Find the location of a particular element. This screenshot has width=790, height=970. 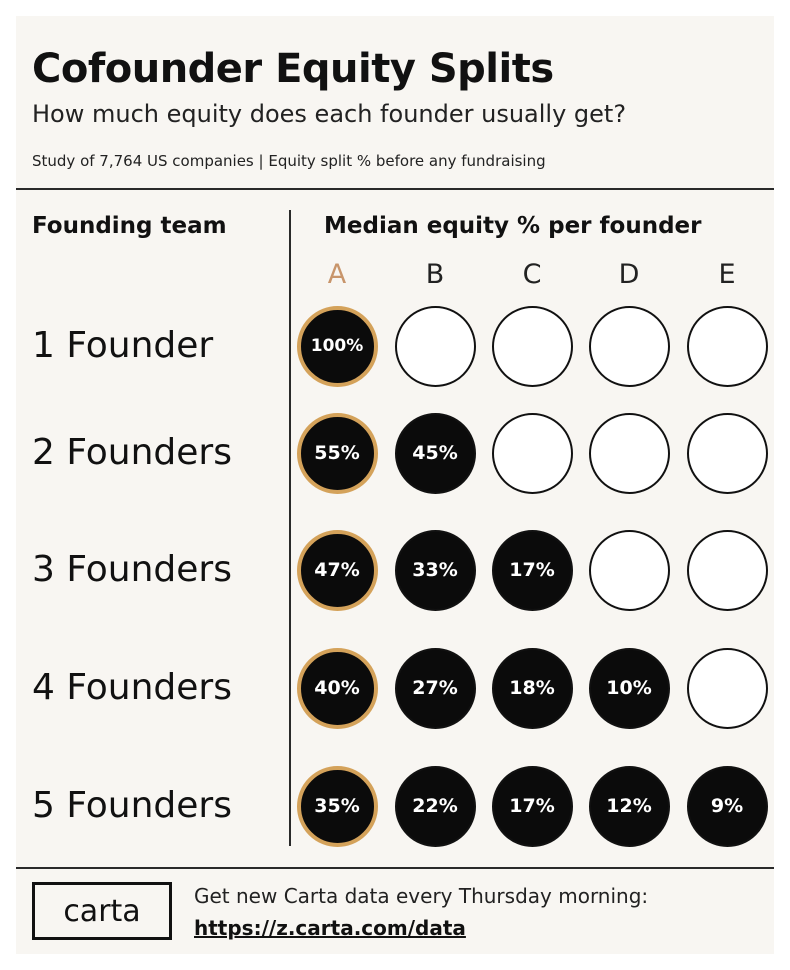

row-label-3: 3 Founders is located at coordinates (132, 569).